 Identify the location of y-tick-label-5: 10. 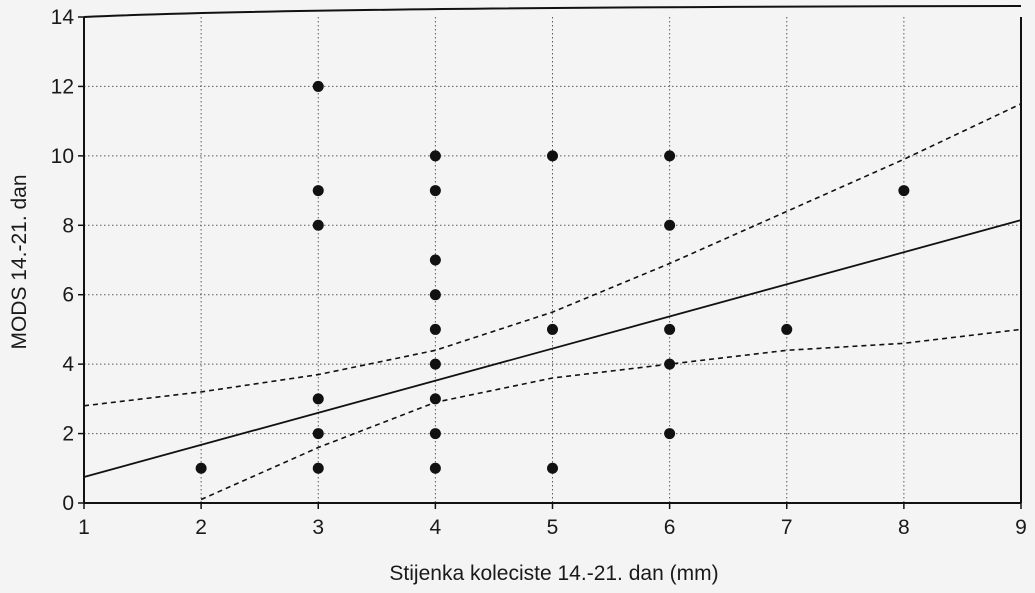
(62, 156).